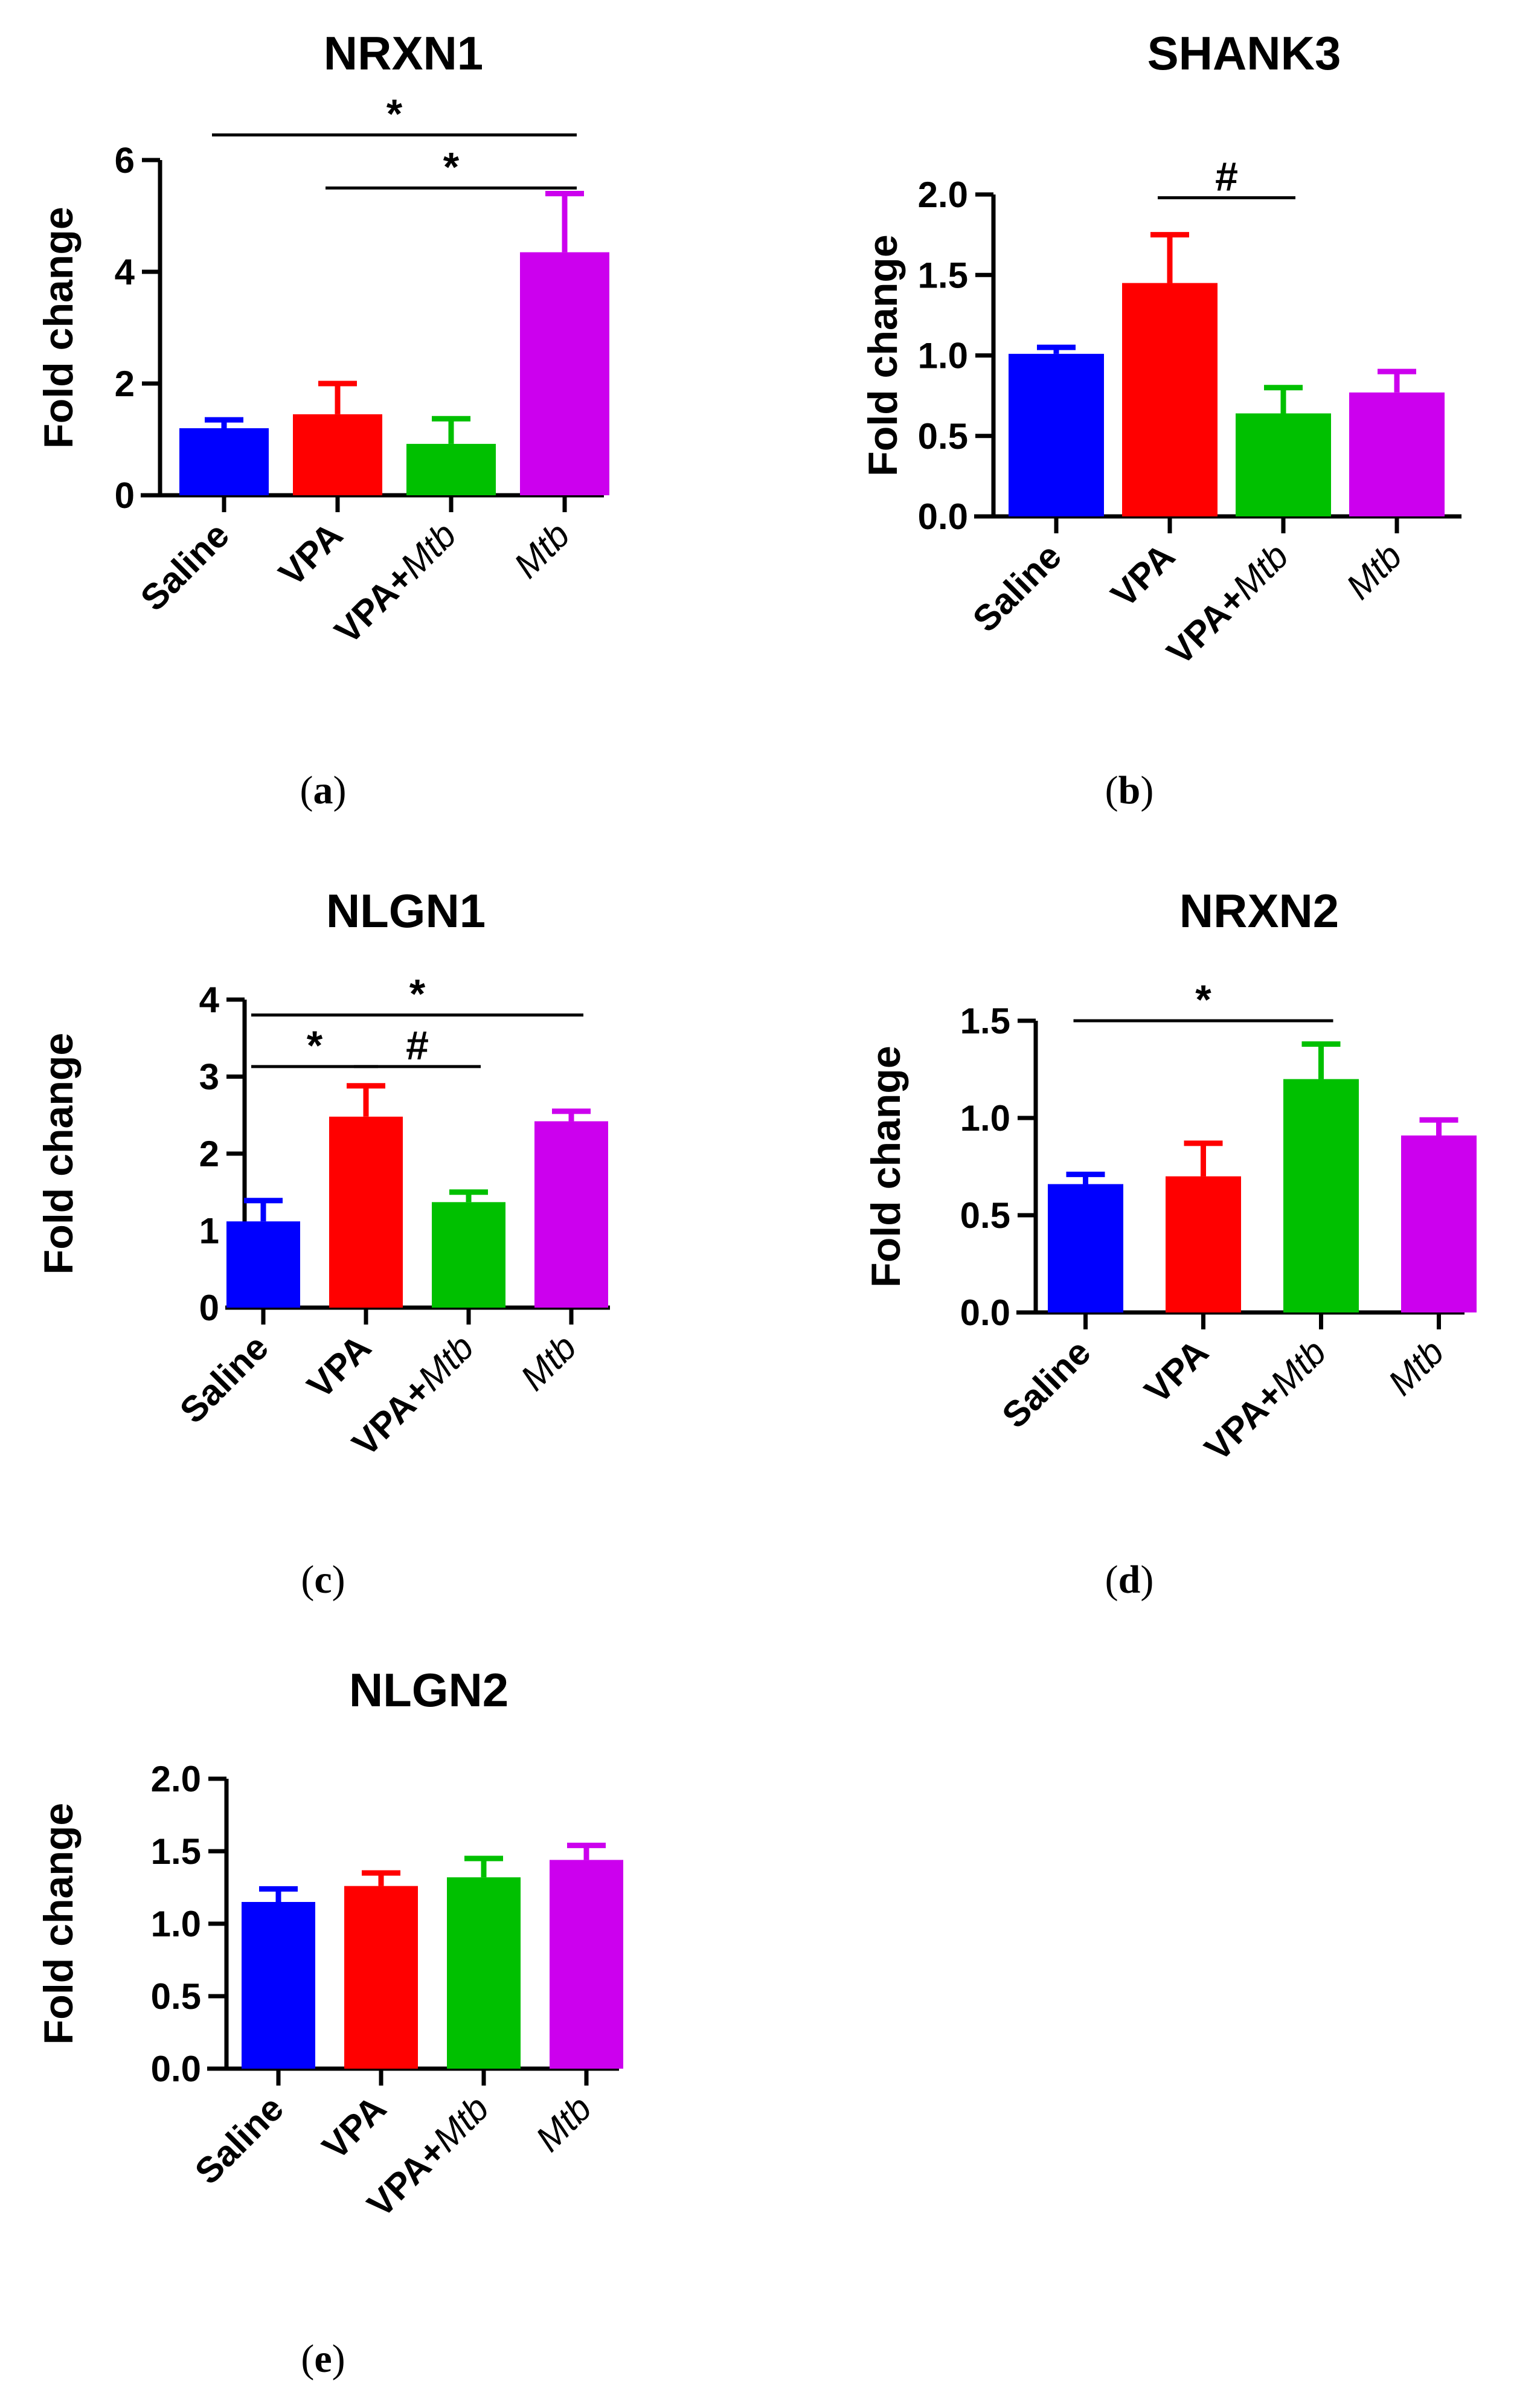 The image size is (1540, 2393). I want to click on chart-title: NRXN1, so click(403, 54).